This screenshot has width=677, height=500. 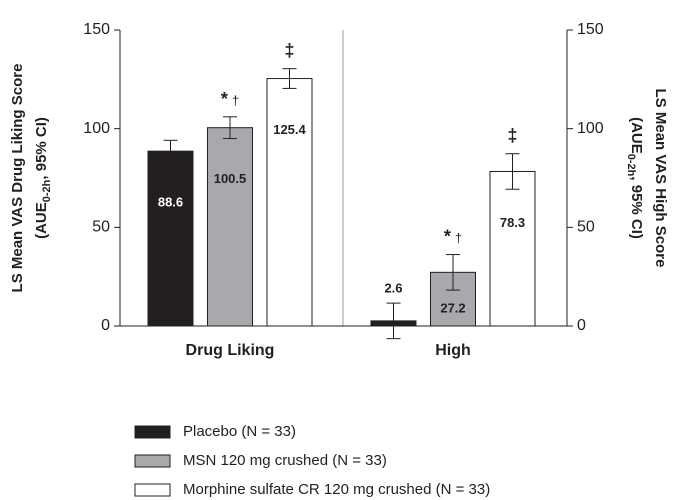 What do you see at coordinates (170, 202) in the screenshot?
I see `value-label: 88.6` at bounding box center [170, 202].